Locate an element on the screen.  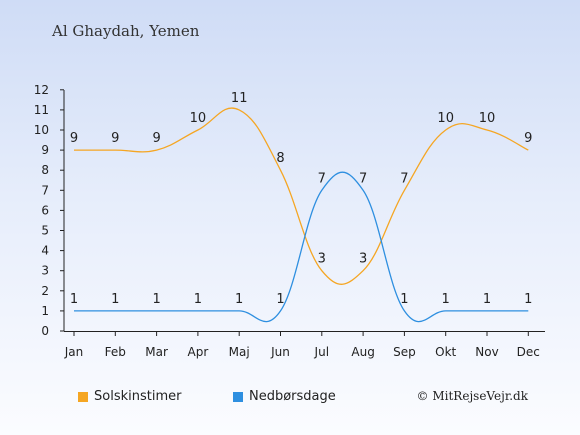
data-label-sun: 7 is located at coordinates (404, 178).